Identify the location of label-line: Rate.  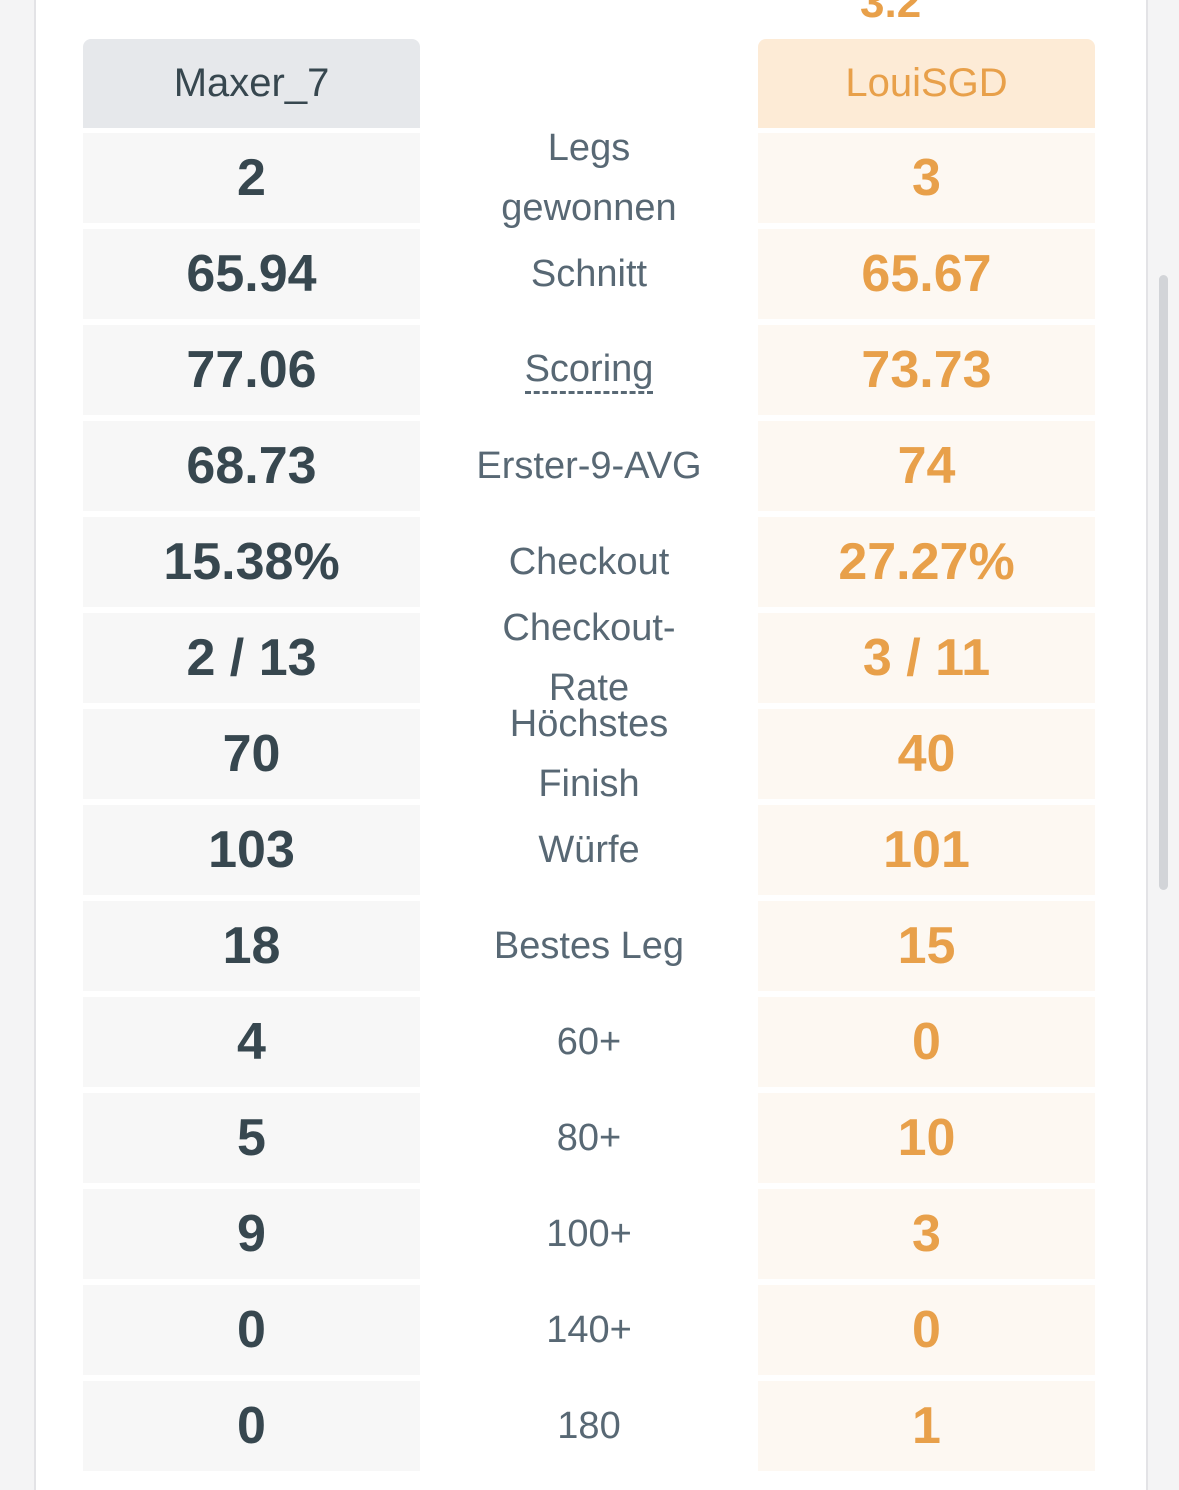
(589, 688).